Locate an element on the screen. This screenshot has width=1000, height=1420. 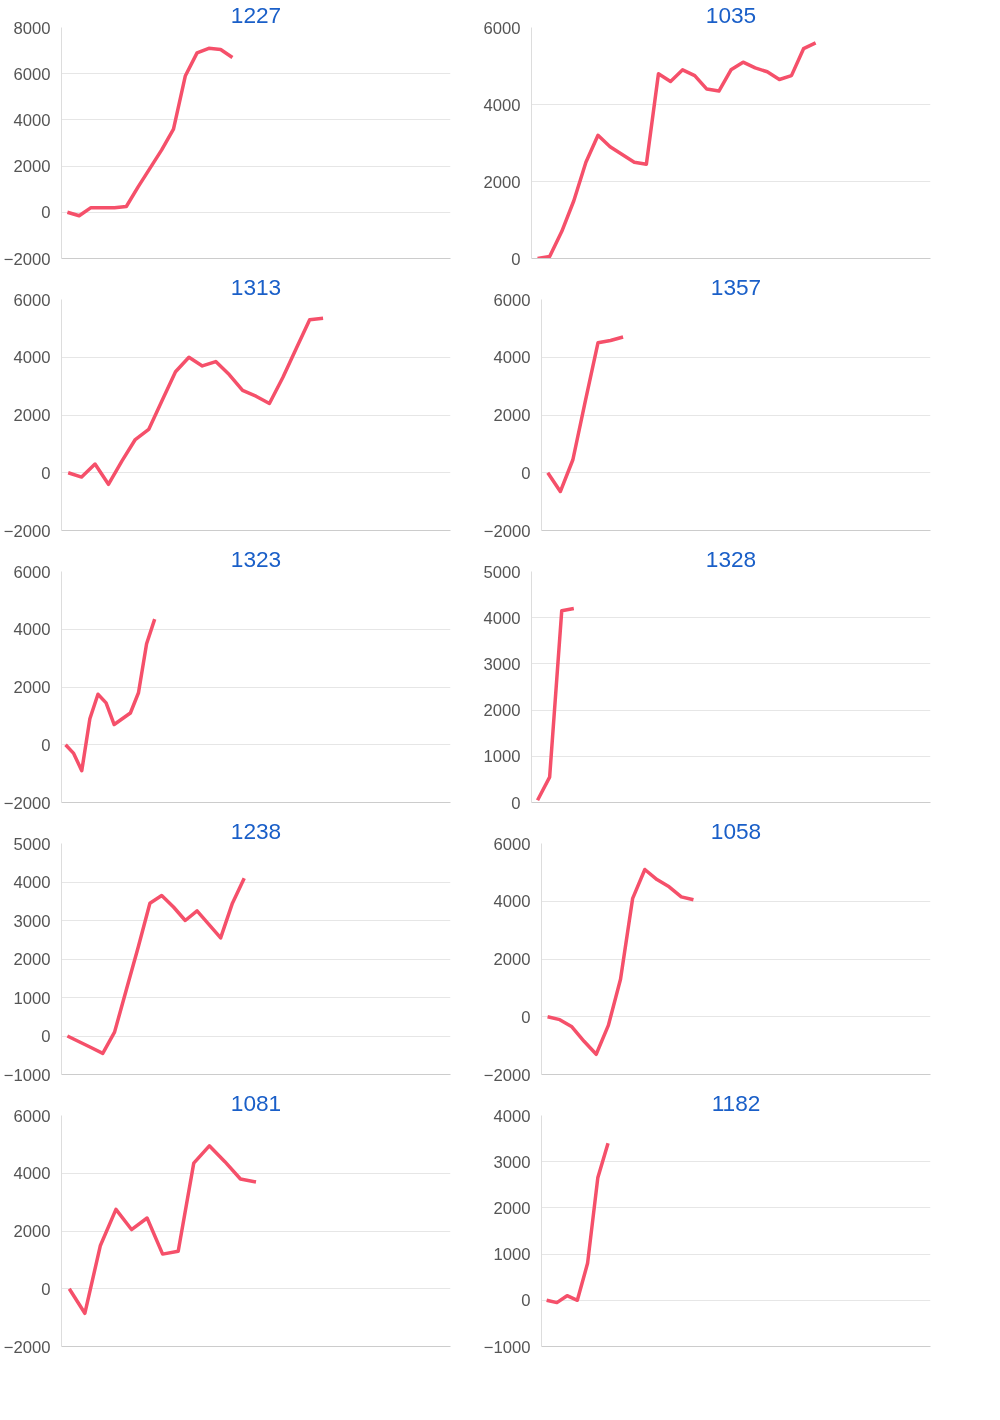
chart-title: 1323 is located at coordinates (256, 558).